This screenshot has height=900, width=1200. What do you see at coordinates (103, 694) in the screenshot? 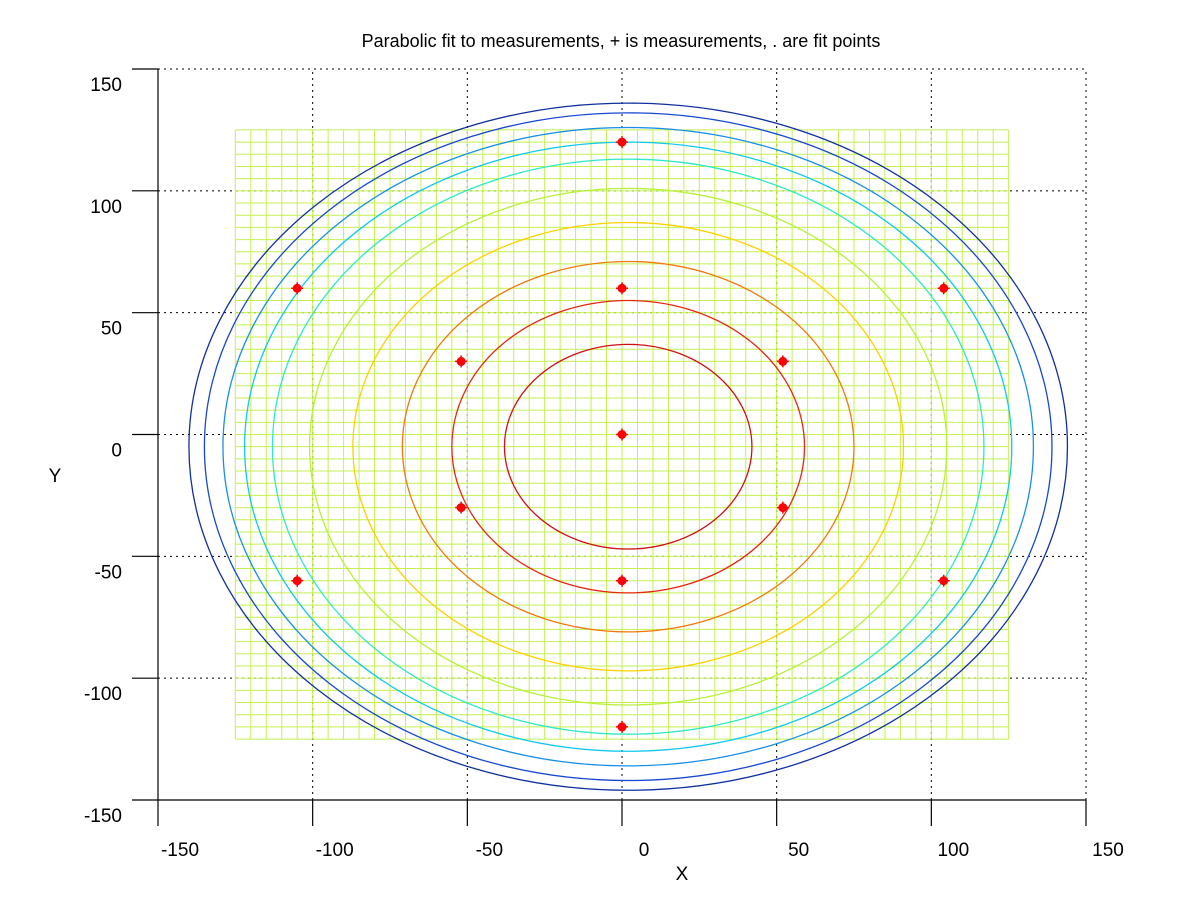
I see `y-tick-label: -100` at bounding box center [103, 694].